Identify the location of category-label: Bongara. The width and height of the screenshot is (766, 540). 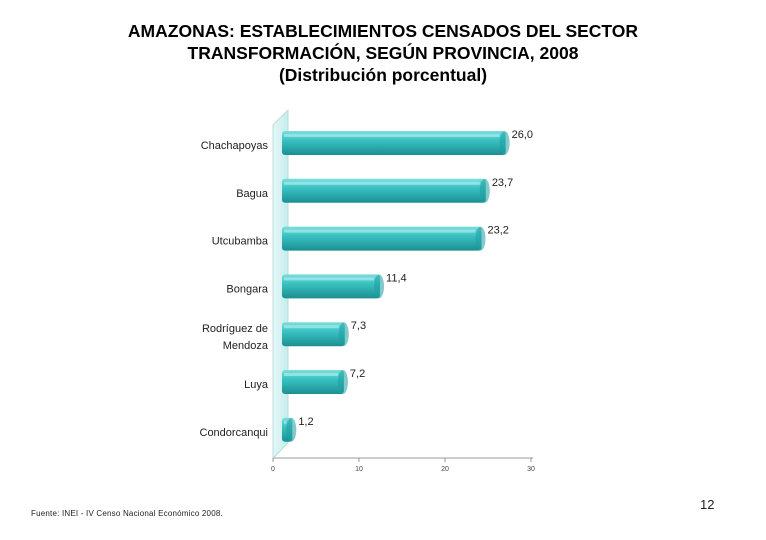
(247, 289).